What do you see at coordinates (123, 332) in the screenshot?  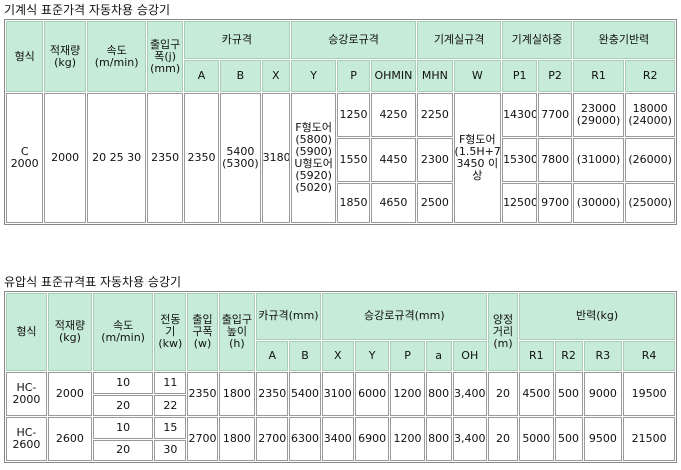 I see `header-speed: 속도(m/min)` at bounding box center [123, 332].